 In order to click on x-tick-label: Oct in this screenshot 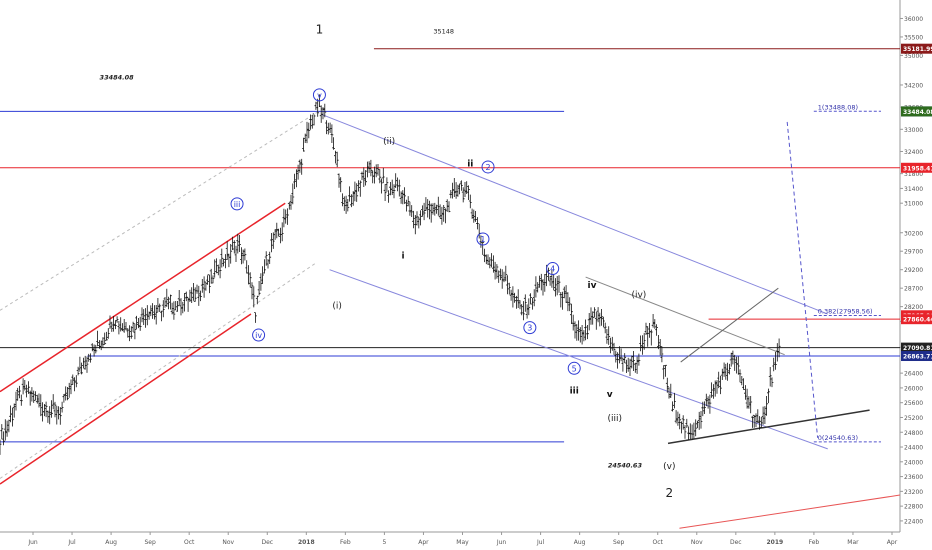, I will do `click(658, 542)`.